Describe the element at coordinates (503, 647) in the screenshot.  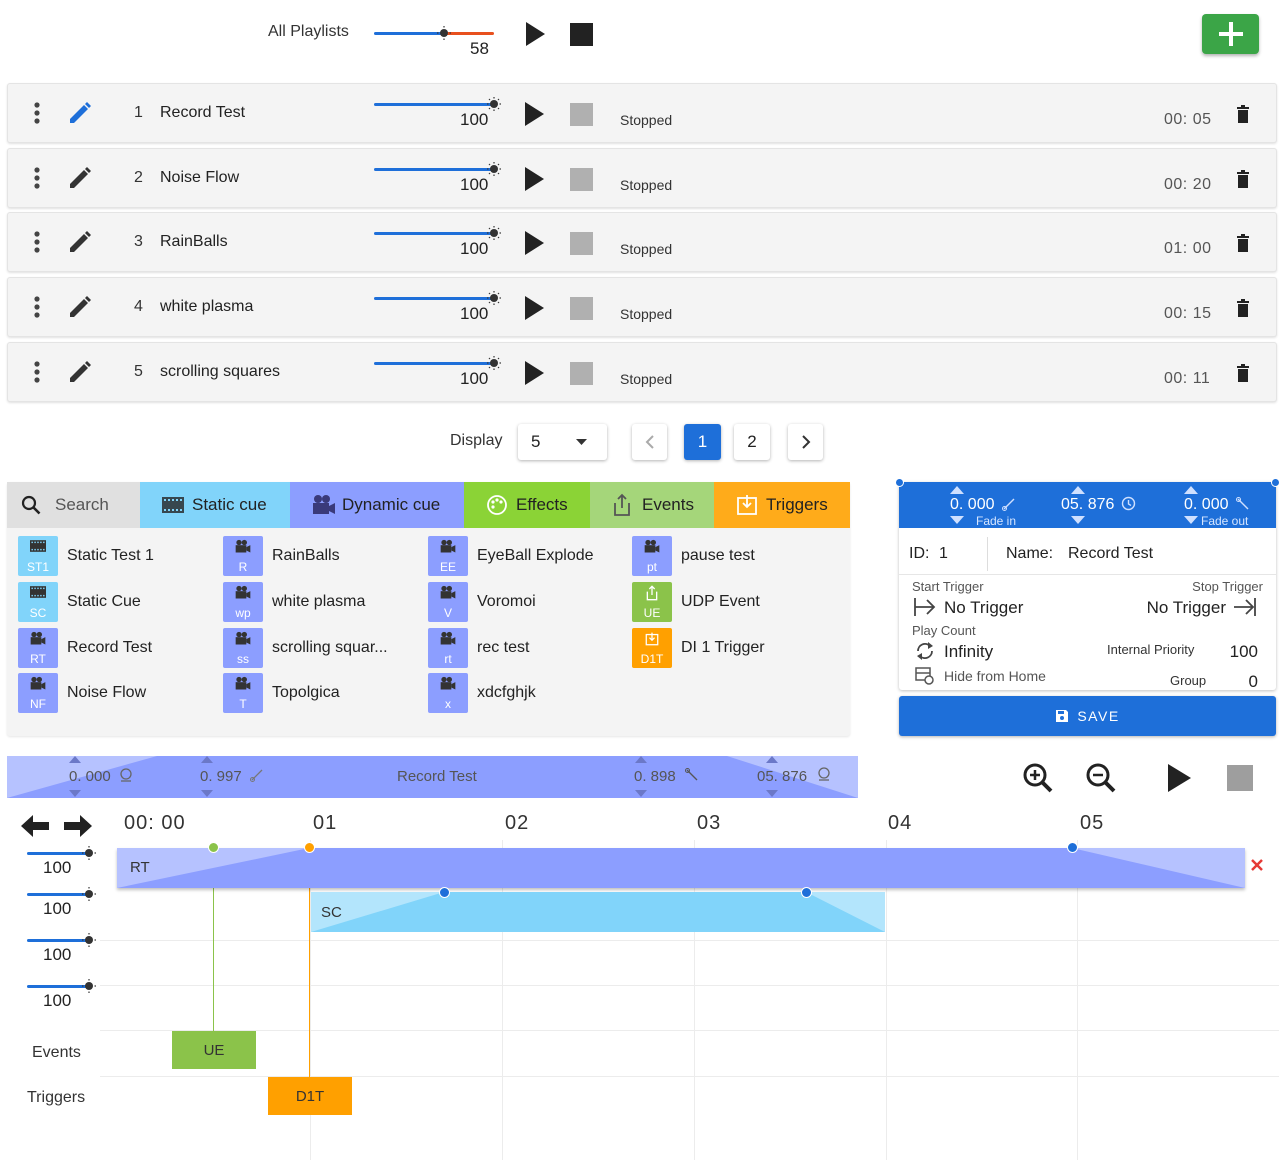
I see `cue-name: rec test` at that location.